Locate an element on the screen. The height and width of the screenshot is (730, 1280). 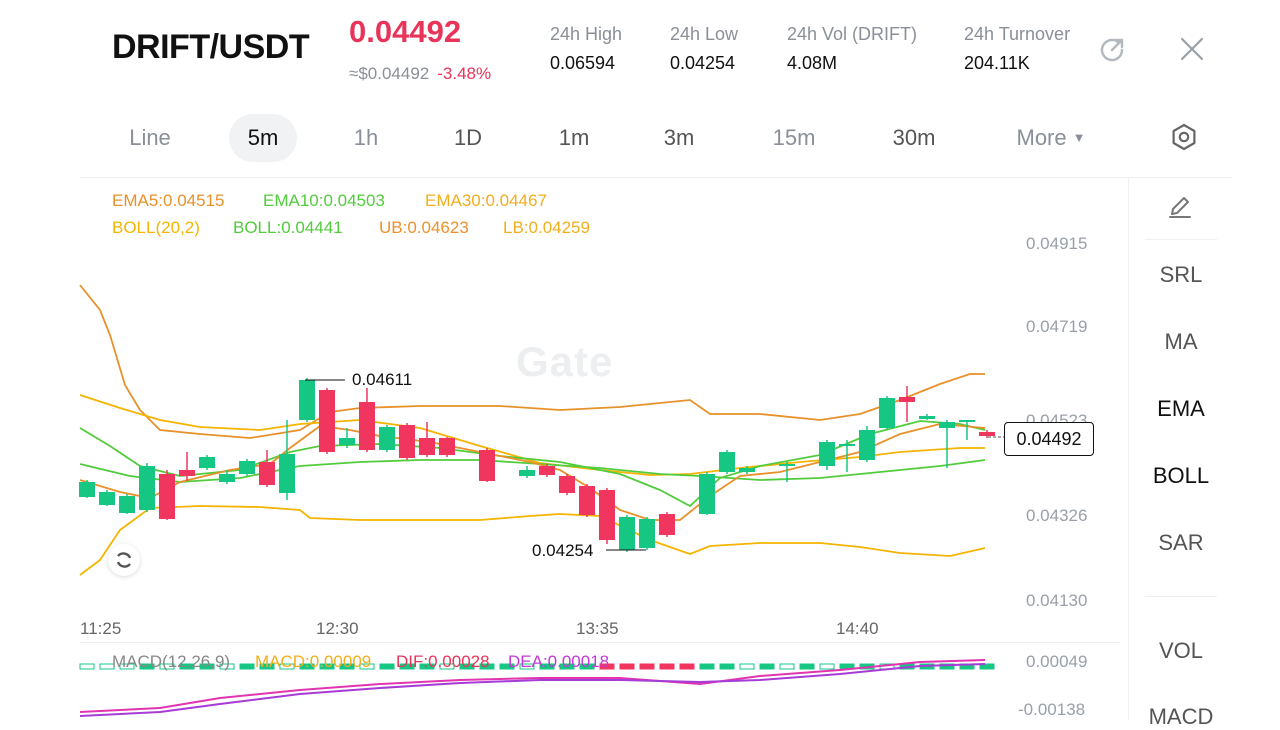
tab-5m: 5m is located at coordinates (263, 138).